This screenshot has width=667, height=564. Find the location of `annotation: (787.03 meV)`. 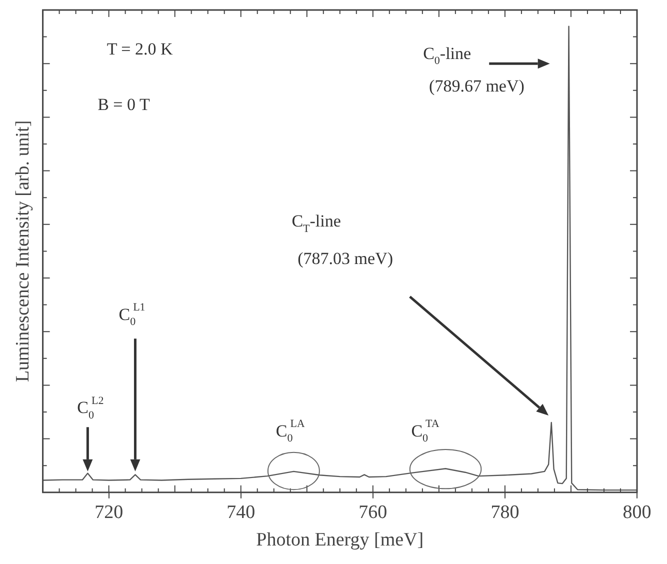

annotation: (787.03 meV) is located at coordinates (346, 258).